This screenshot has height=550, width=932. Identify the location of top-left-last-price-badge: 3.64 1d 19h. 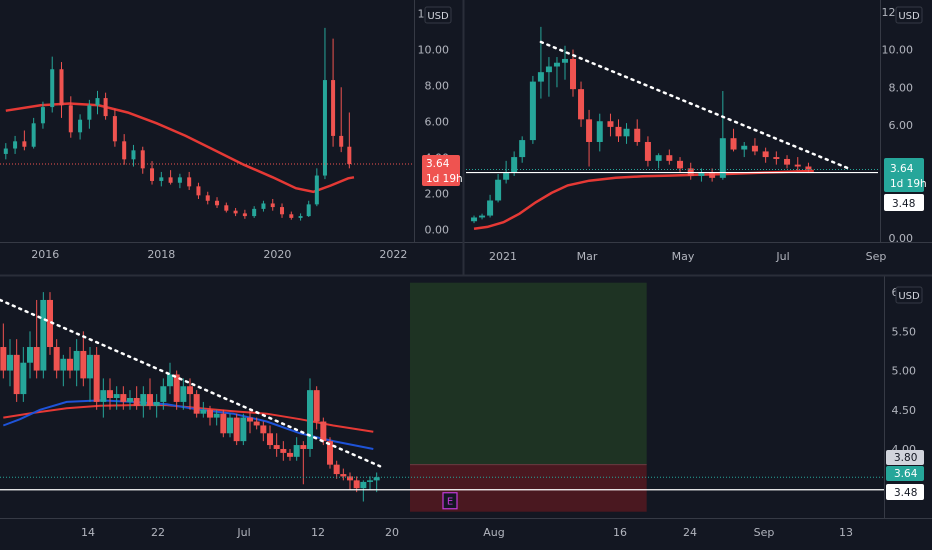
(442, 170).